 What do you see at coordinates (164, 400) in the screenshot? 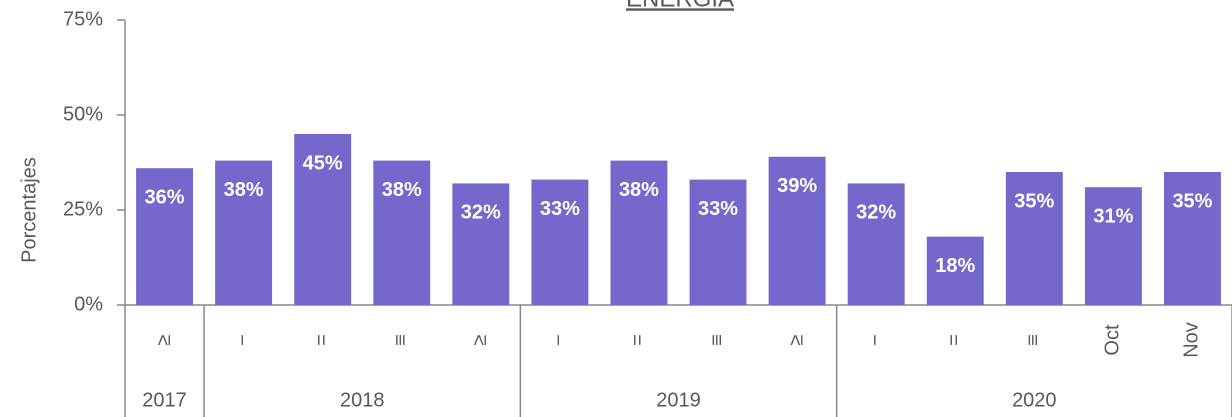
I see `group-label: 2017` at bounding box center [164, 400].